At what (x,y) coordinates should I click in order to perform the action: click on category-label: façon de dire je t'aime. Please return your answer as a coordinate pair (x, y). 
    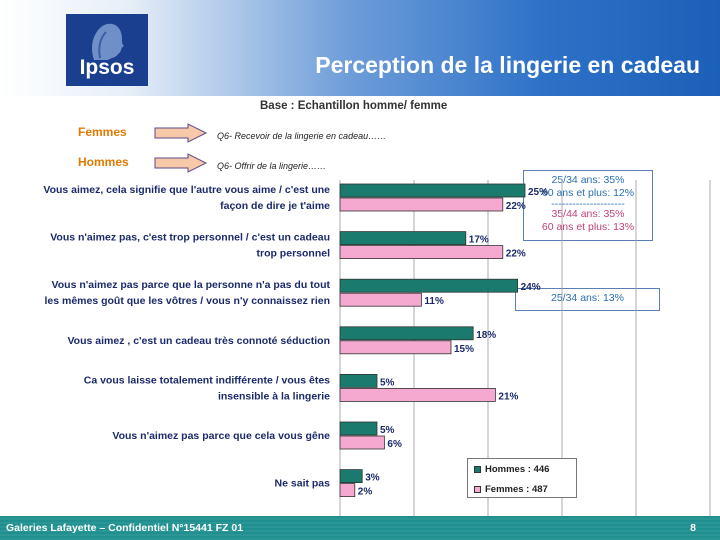
    Looking at the image, I should click on (275, 206).